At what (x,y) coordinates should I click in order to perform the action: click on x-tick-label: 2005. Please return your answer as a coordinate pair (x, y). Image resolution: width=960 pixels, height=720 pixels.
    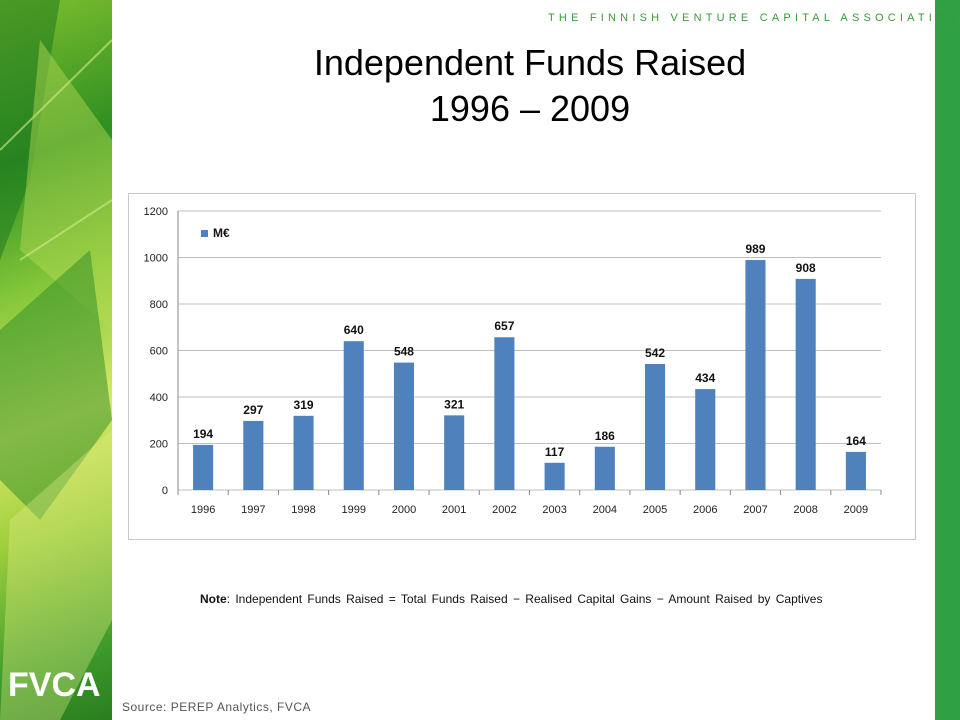
    Looking at the image, I should click on (655, 510).